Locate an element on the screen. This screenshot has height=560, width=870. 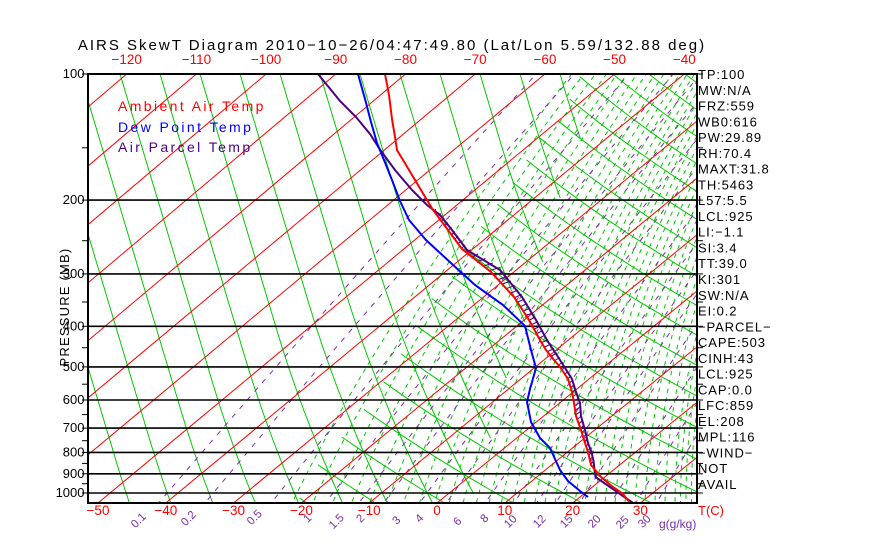
svg-text: KI:301 is located at coordinates (719, 279).